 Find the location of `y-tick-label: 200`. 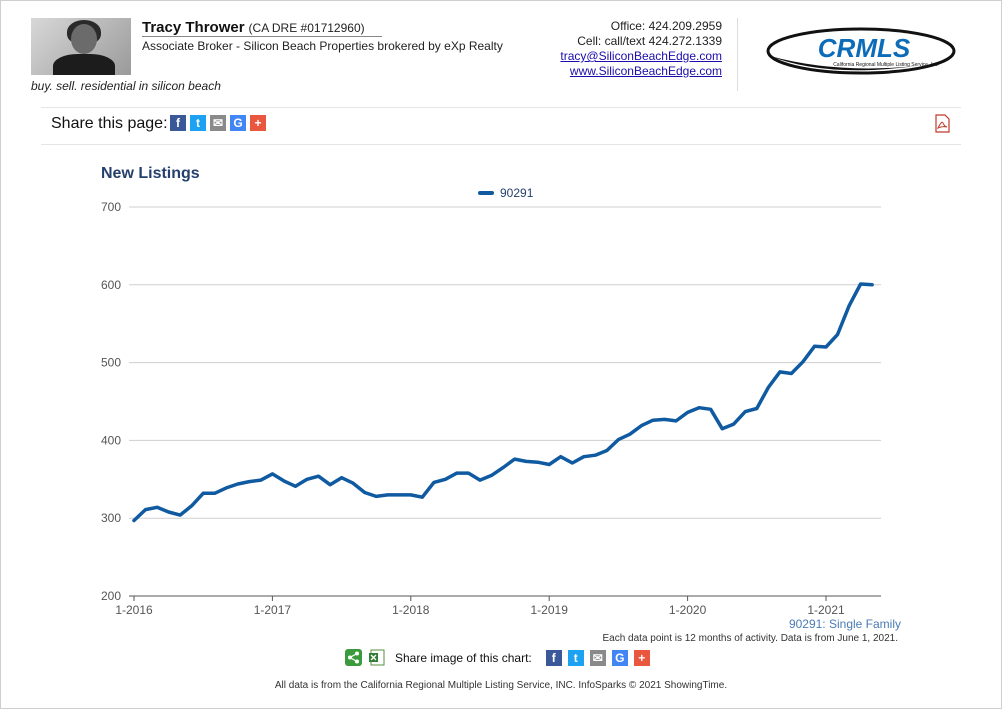

y-tick-label: 200 is located at coordinates (111, 596).